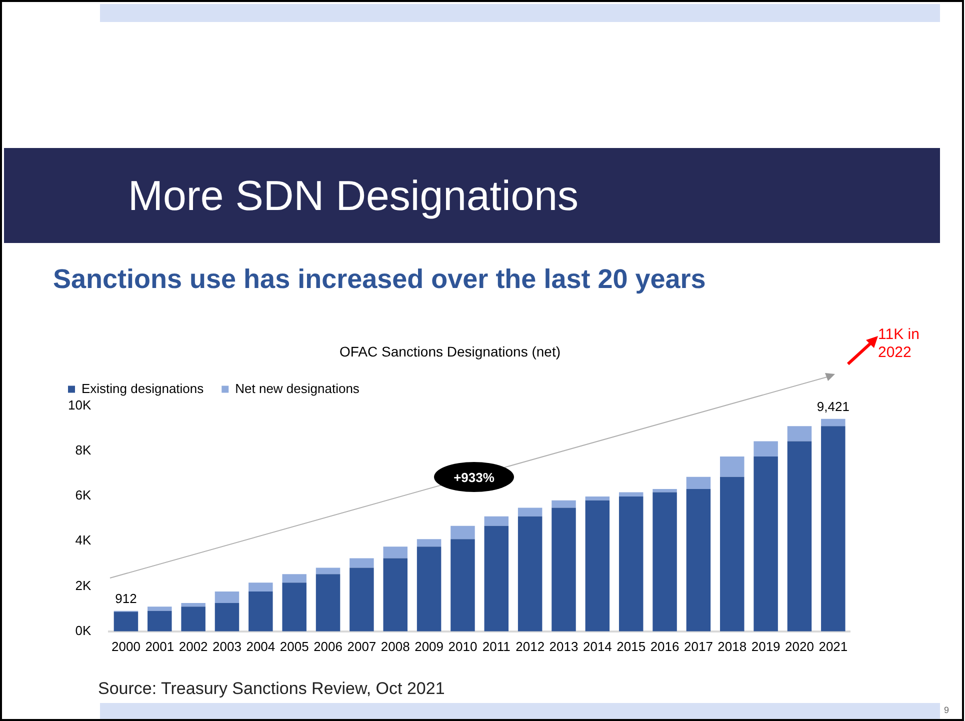 The width and height of the screenshot is (965, 721). Describe the element at coordinates (899, 344) in the screenshot. I see `text: 11K in 2022` at that location.